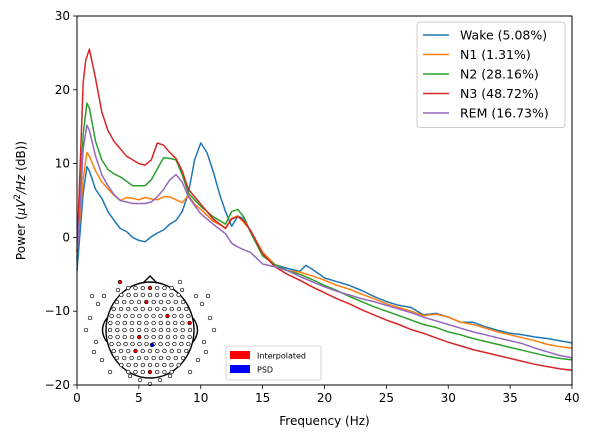 Image resolution: width=590 pixels, height=438 pixels. Describe the element at coordinates (152, 345) in the screenshot. I see `psd-electrode` at that location.